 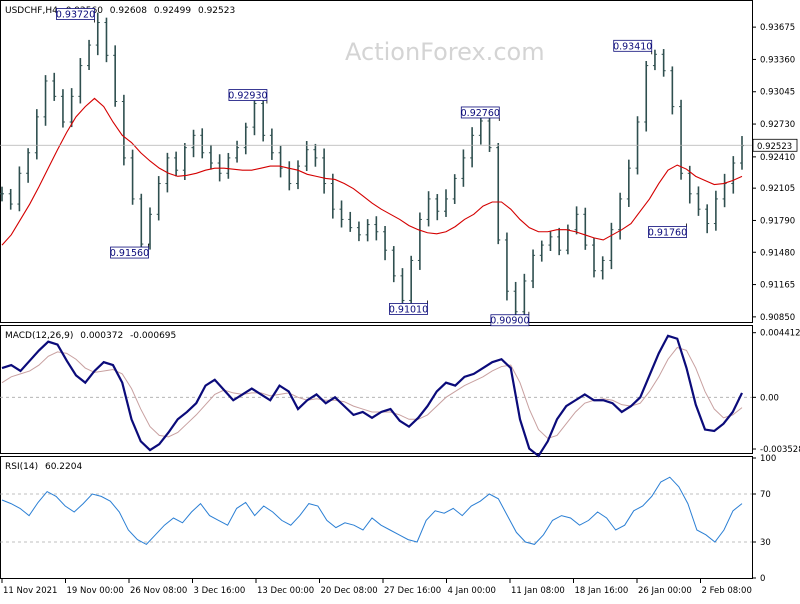 I want to click on x-tick-label: 13 Dec 00:00, so click(x=285, y=591).